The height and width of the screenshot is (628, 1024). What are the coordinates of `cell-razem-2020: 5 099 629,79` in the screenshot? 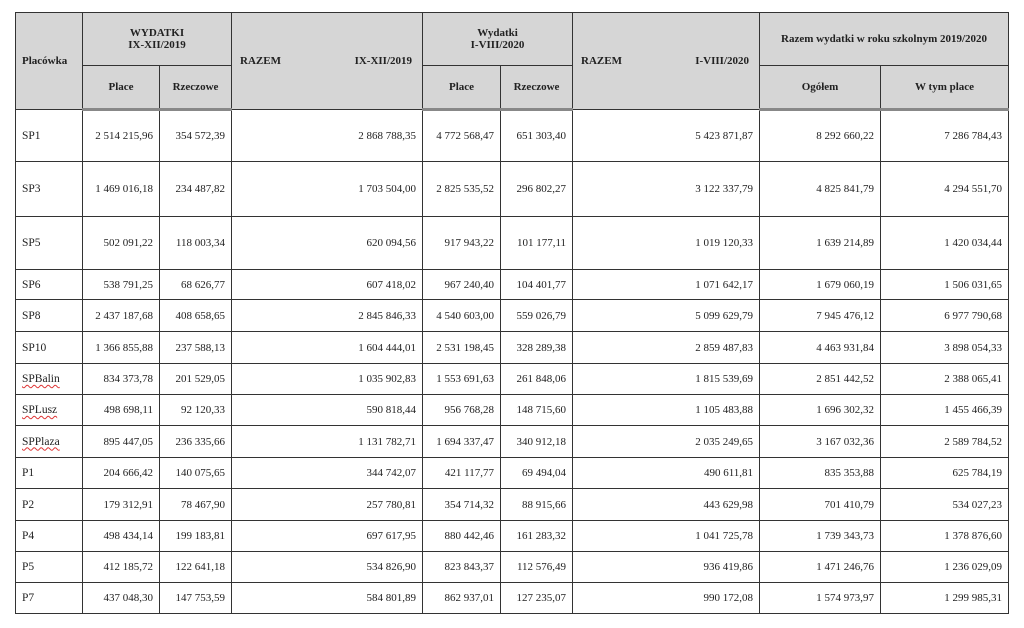 It's located at (666, 315).